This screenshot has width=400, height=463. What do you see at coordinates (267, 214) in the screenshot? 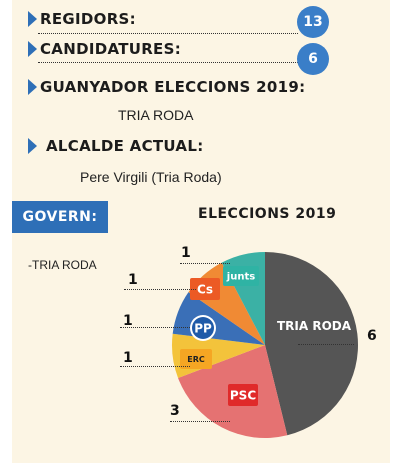
I see `chart-title: ELECCIONS 2019` at bounding box center [267, 214].